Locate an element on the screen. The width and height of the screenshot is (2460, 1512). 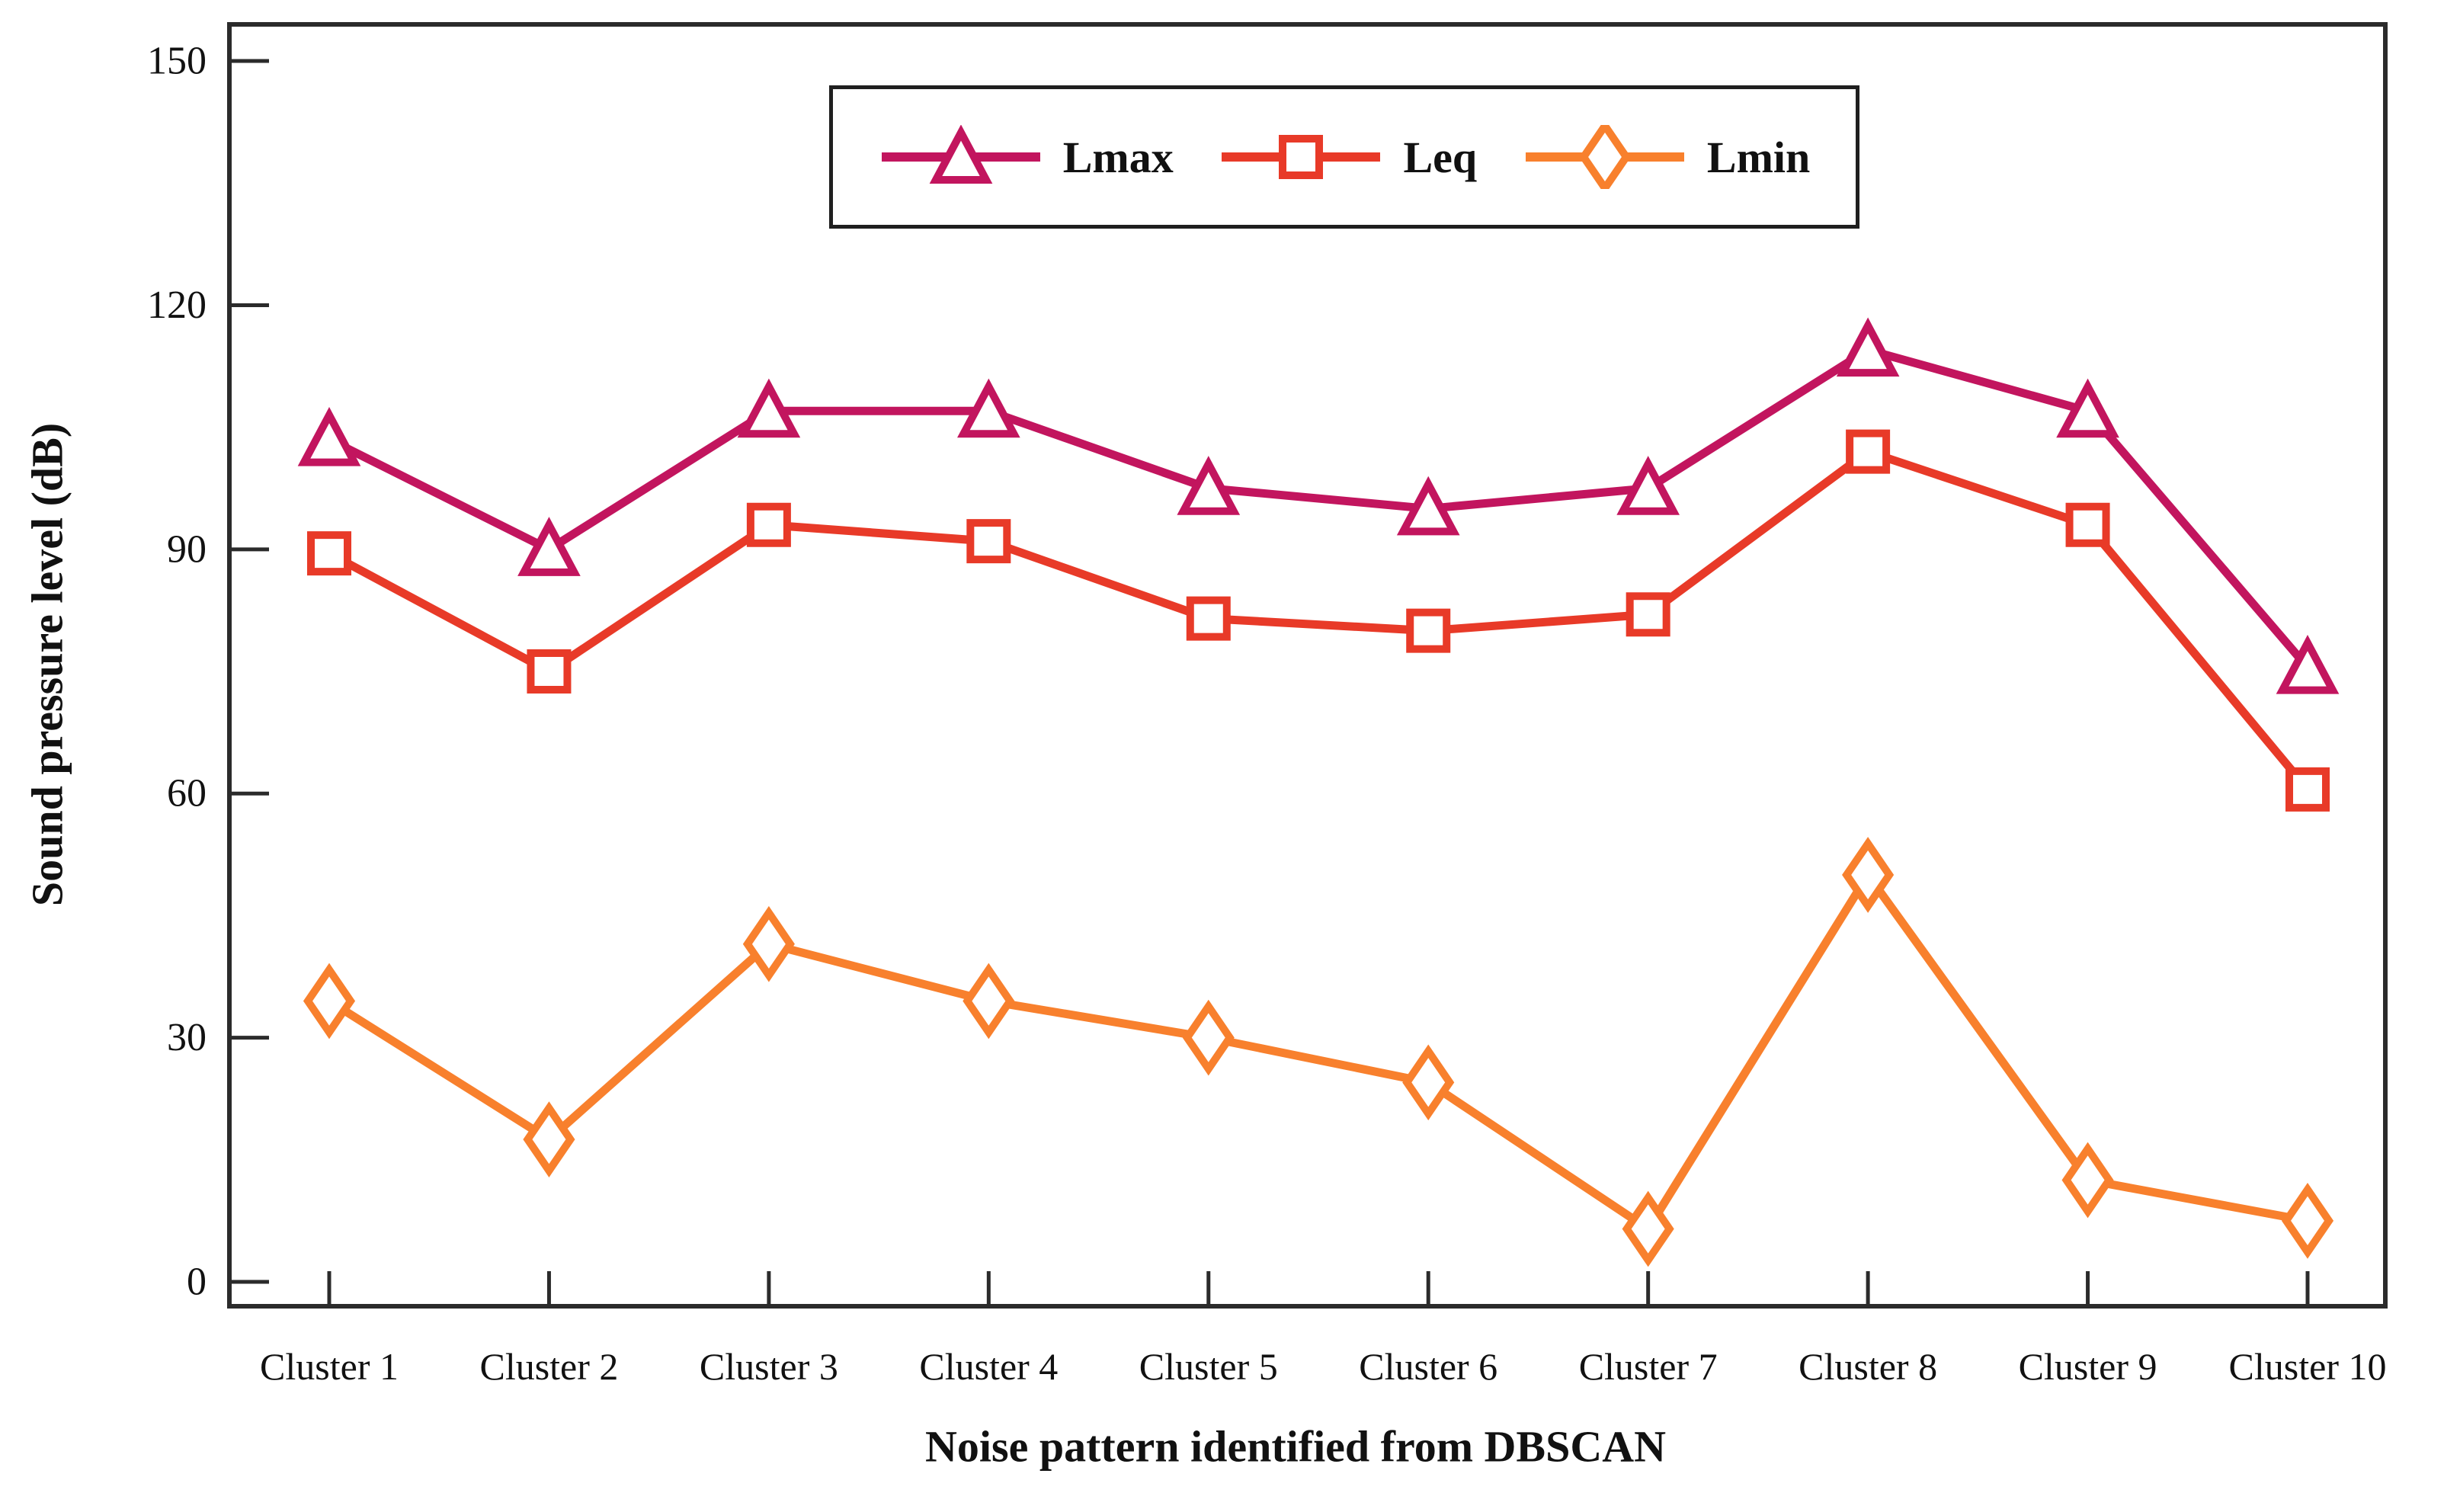
x-tick-label: Cluster 4 is located at coordinates (989, 1366).